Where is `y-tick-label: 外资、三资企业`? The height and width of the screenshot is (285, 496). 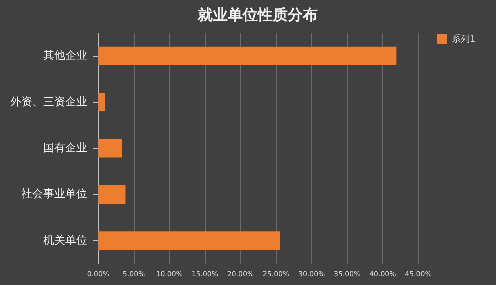
y-tick-label: 外资、三资企业 is located at coordinates (49, 101).